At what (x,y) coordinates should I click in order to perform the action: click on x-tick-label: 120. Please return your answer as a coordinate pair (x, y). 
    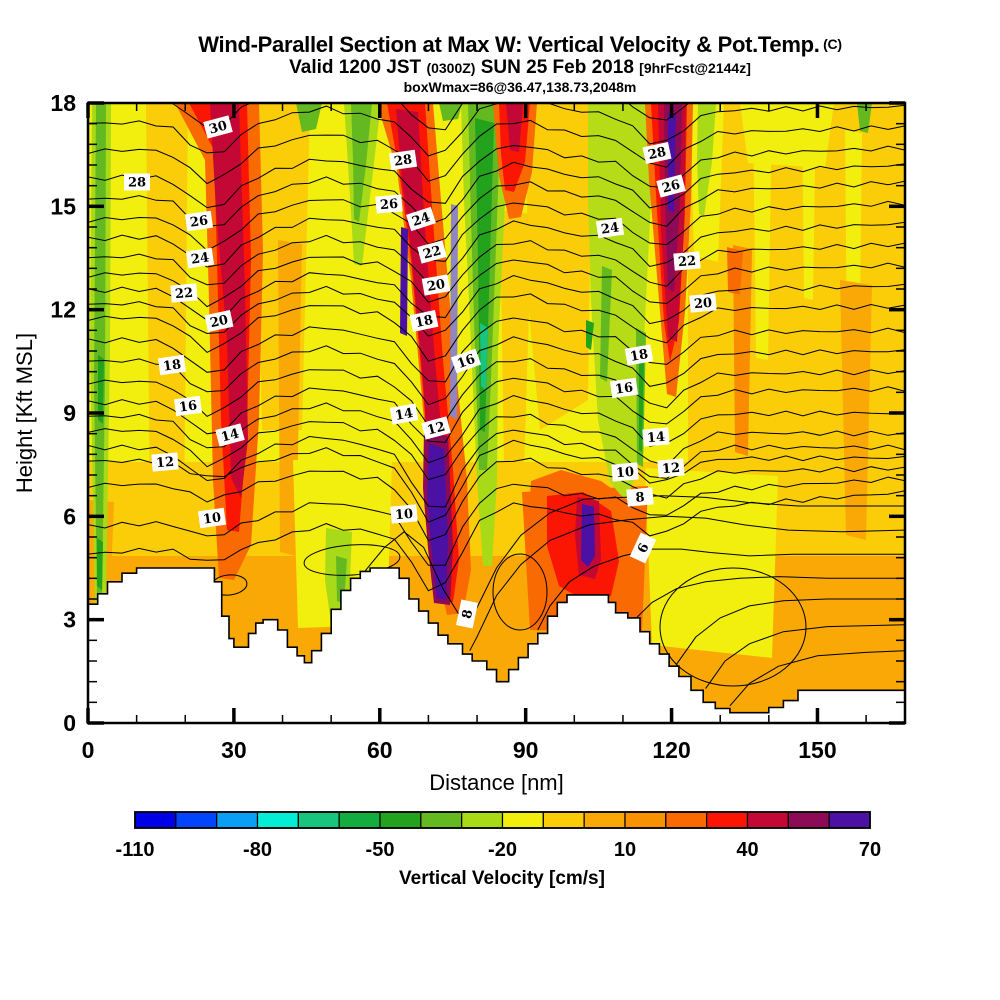
    Looking at the image, I should click on (671, 750).